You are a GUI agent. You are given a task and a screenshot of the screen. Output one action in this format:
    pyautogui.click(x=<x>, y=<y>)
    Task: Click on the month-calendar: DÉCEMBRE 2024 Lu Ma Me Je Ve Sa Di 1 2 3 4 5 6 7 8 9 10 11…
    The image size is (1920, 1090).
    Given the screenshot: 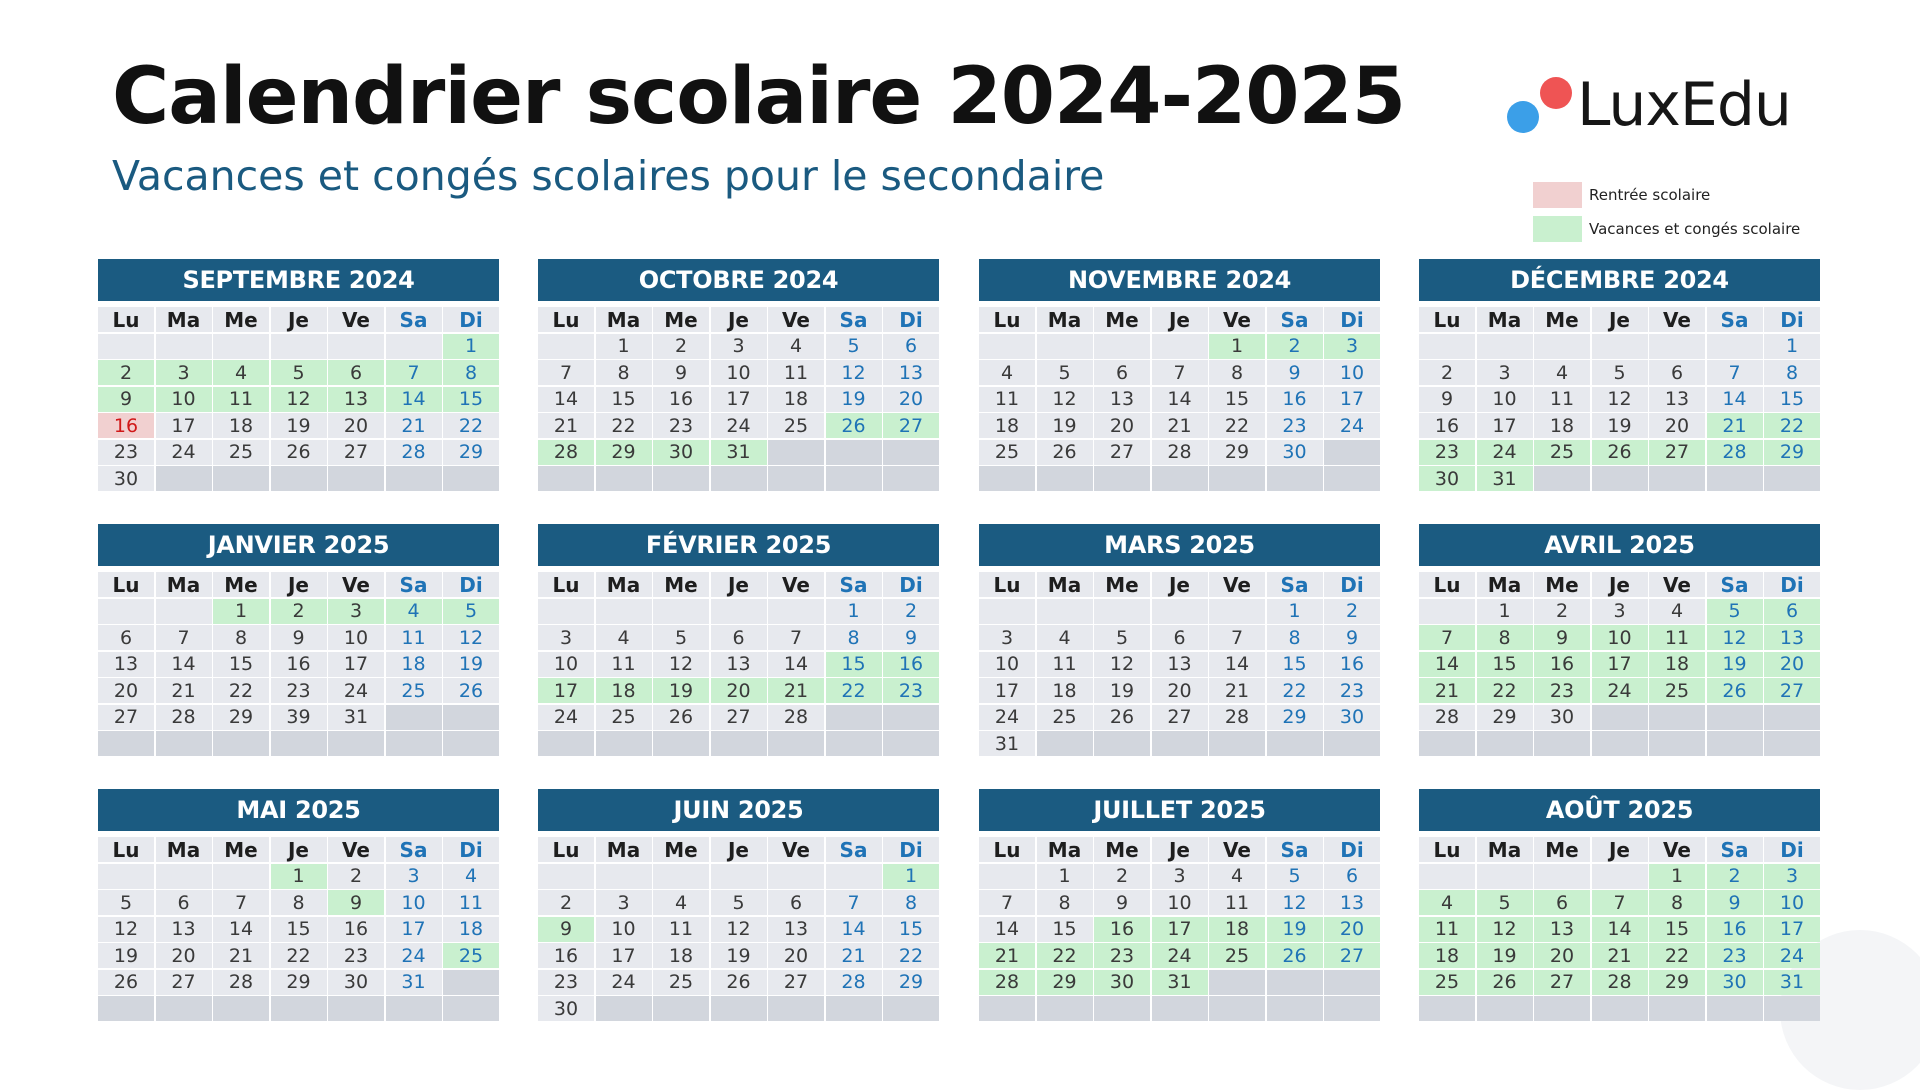 What is the action you would take?
    pyautogui.click(x=1619, y=375)
    